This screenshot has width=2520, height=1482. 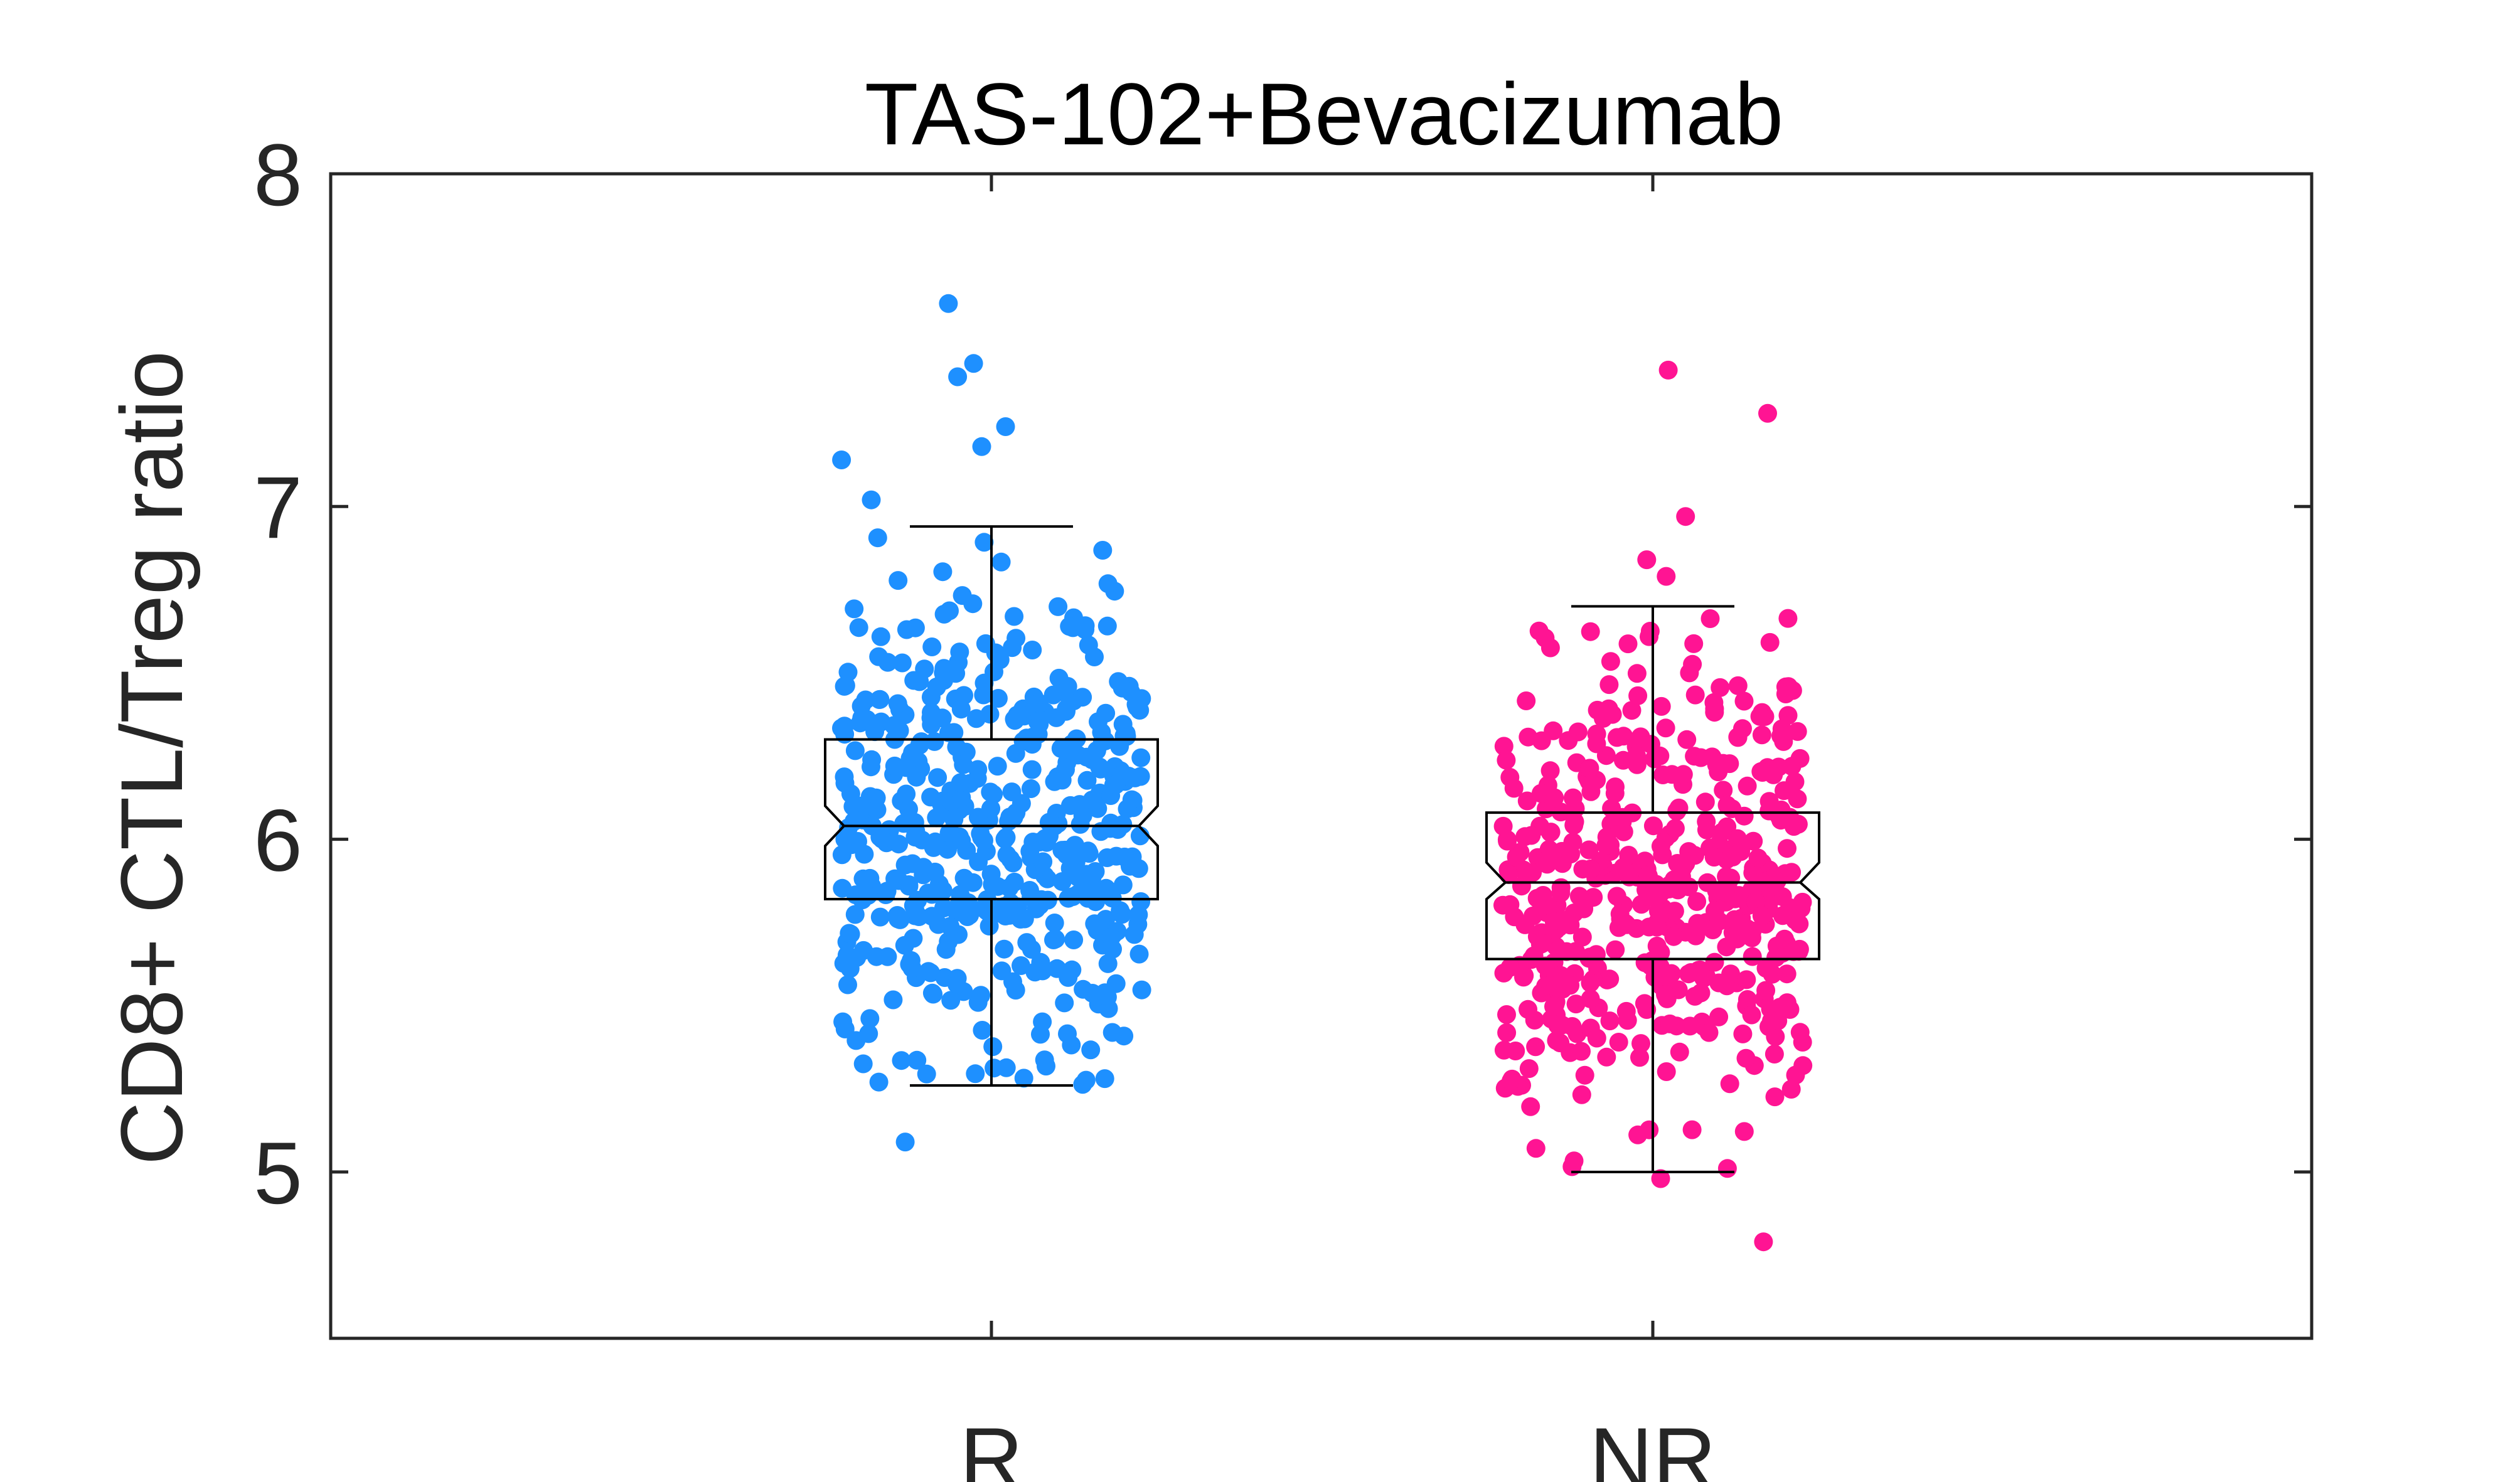 I want to click on box-r, so click(x=991, y=819).